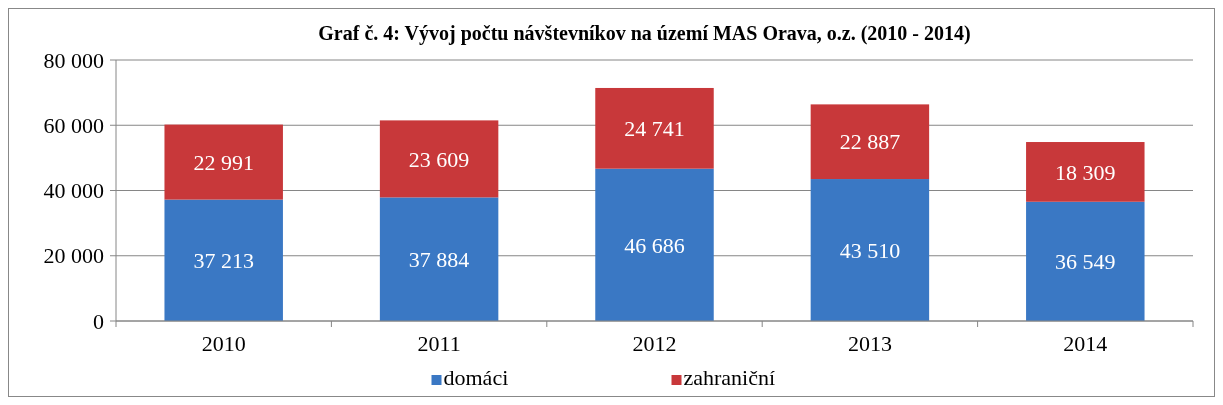 This screenshot has height=405, width=1223. Describe the element at coordinates (654, 343) in the screenshot. I see `x-tick-label: 2012` at that location.